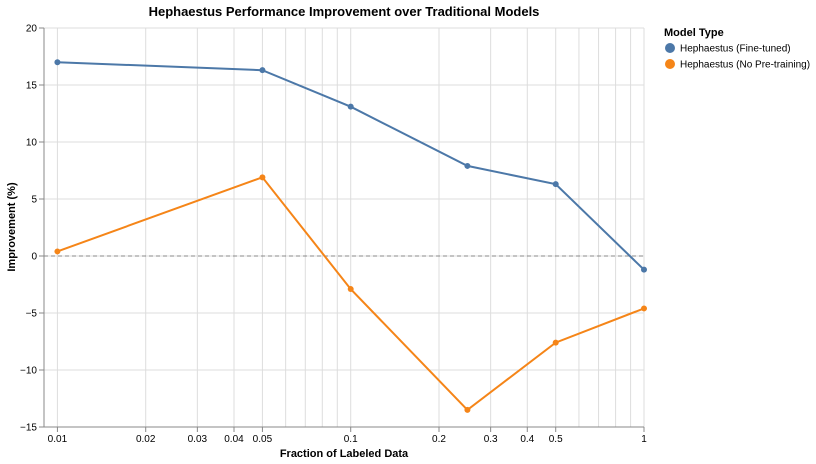 This screenshot has width=816, height=464. Describe the element at coordinates (234, 439) in the screenshot. I see `x-tick-label: 0.04` at that location.